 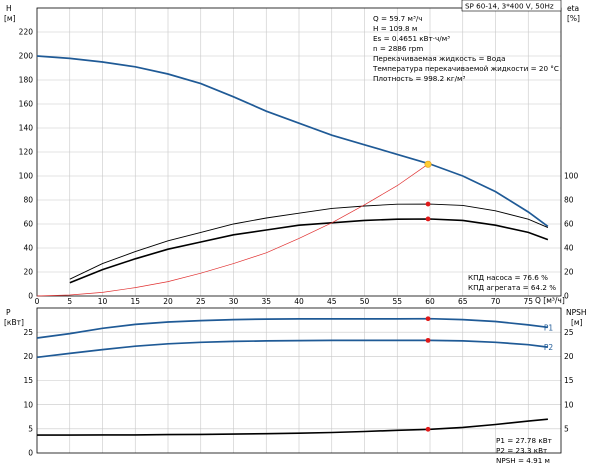 I want to click on top-right-axis-unit: [%], so click(x=573, y=18).